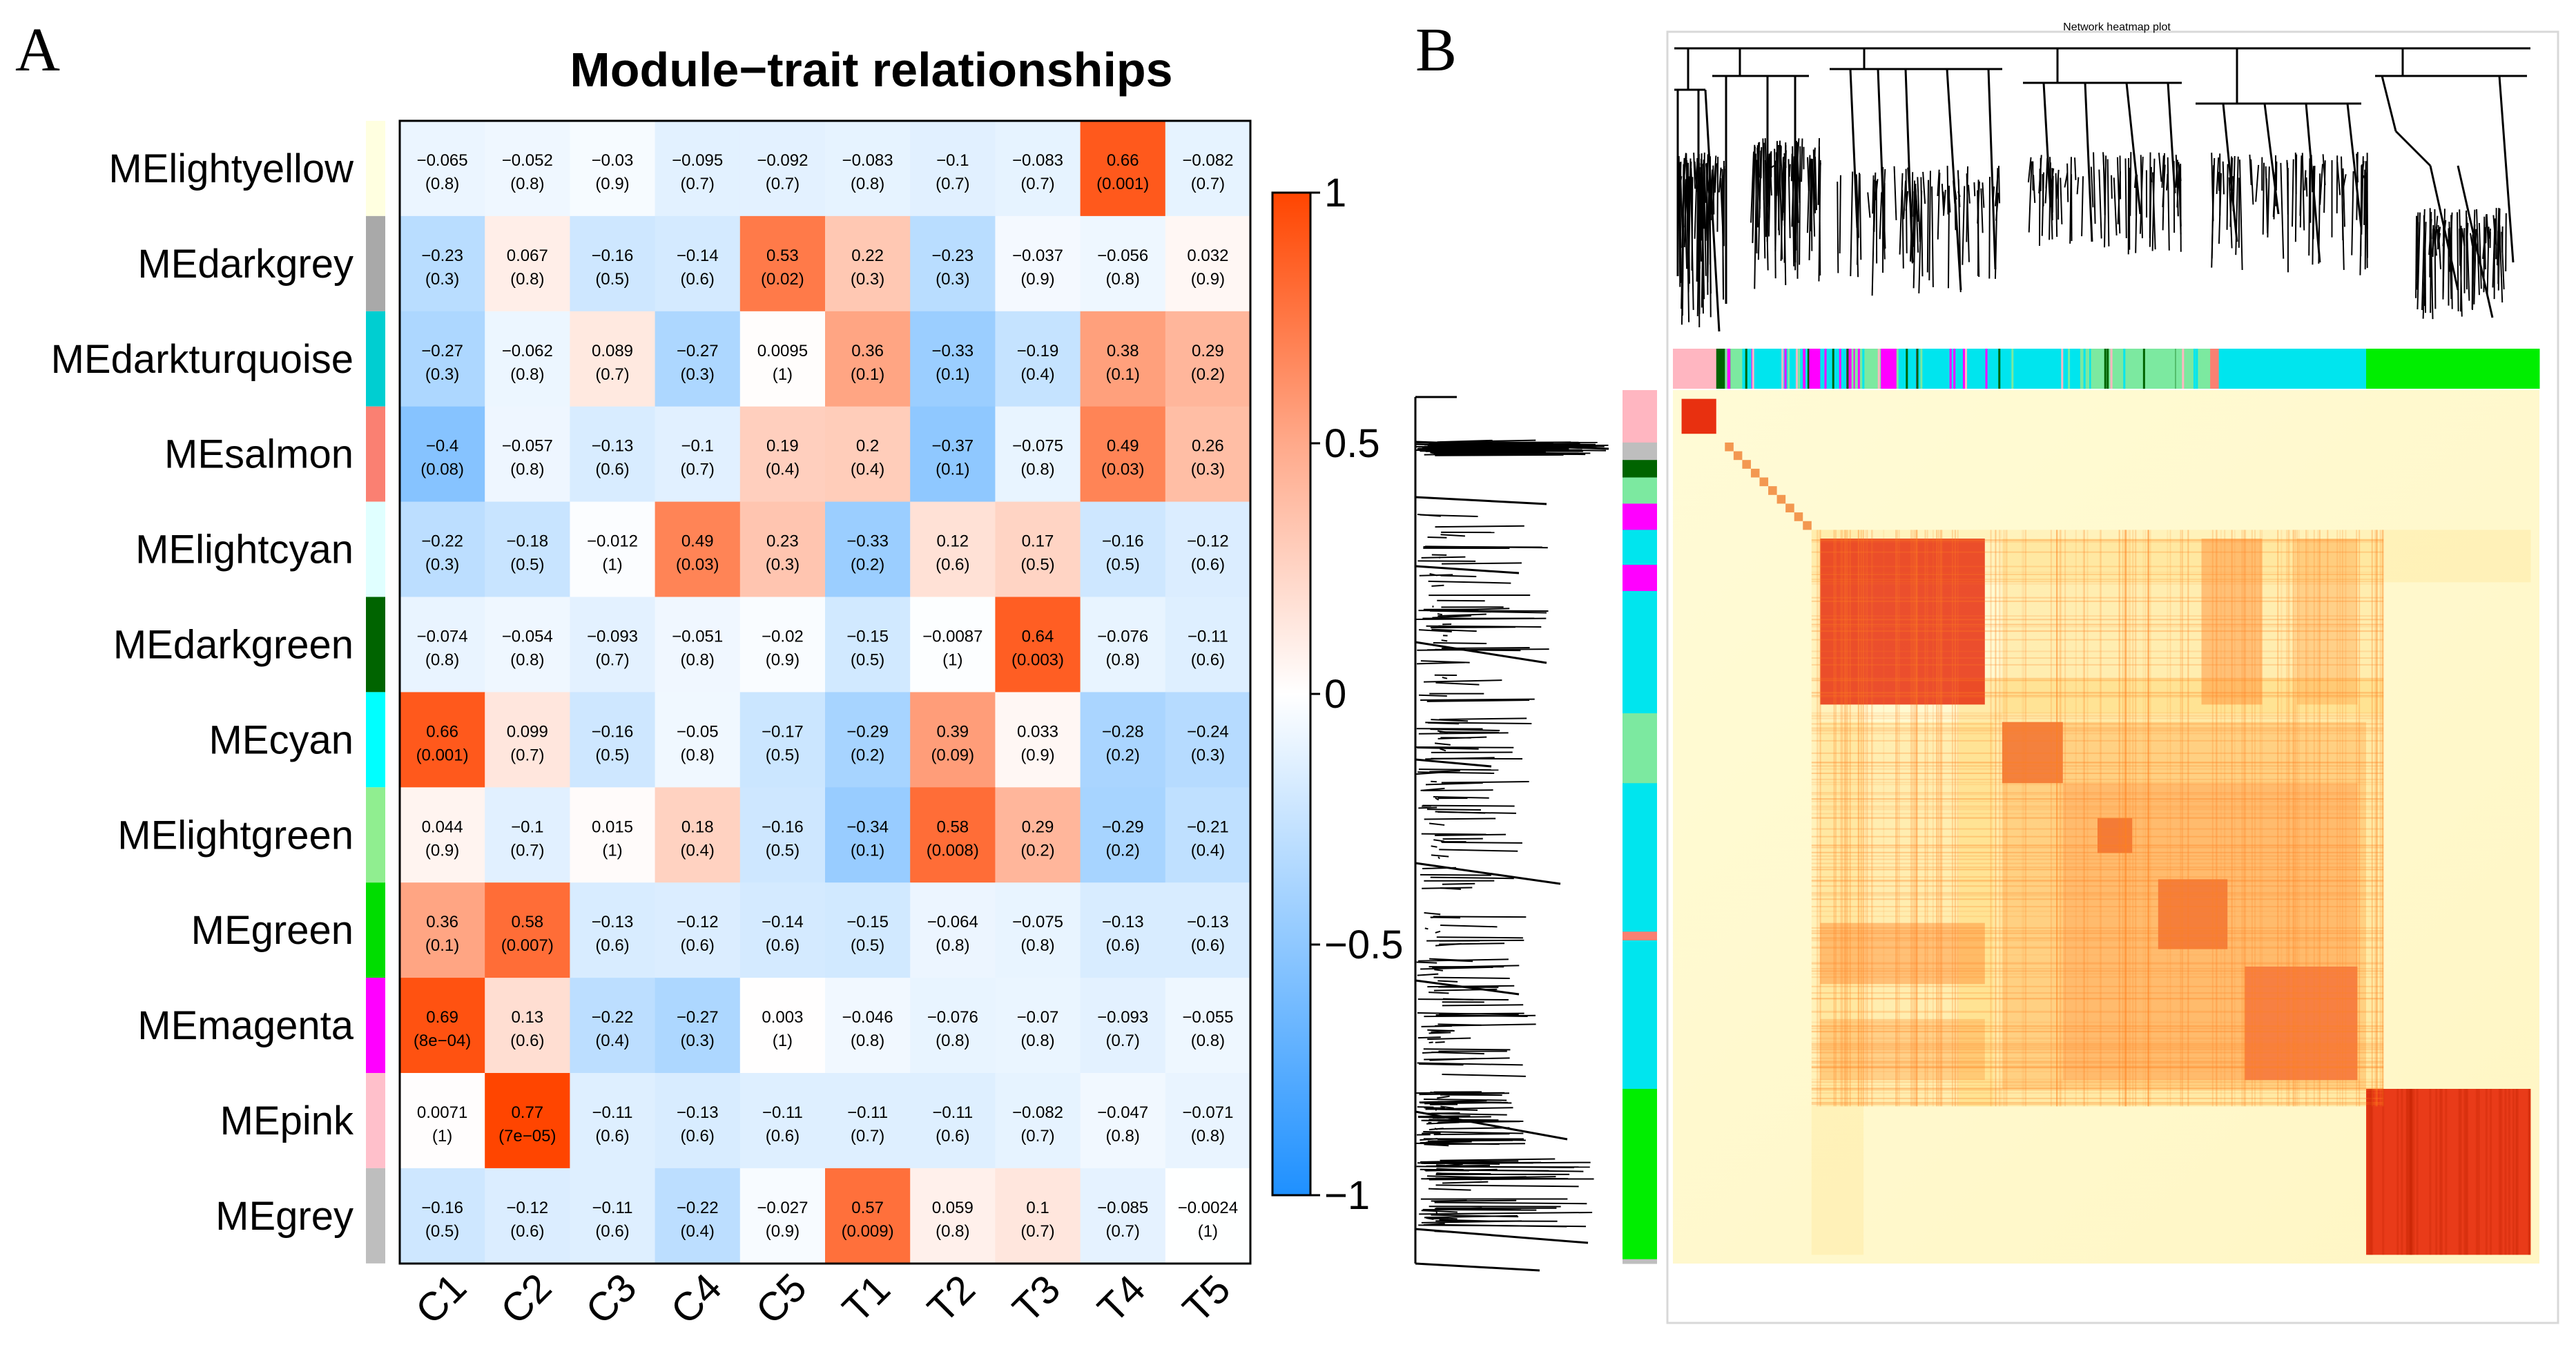 The image size is (2576, 1354). What do you see at coordinates (783, 755) in the screenshot?
I see `cell-pvalue: (0.5)` at bounding box center [783, 755].